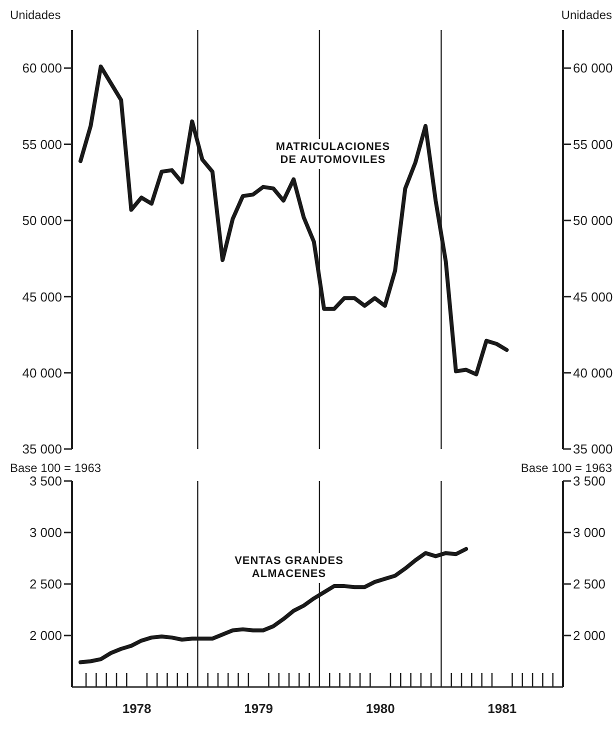  I want to click on series-label: VENTAS GRANDES ALMACENES, so click(289, 568).